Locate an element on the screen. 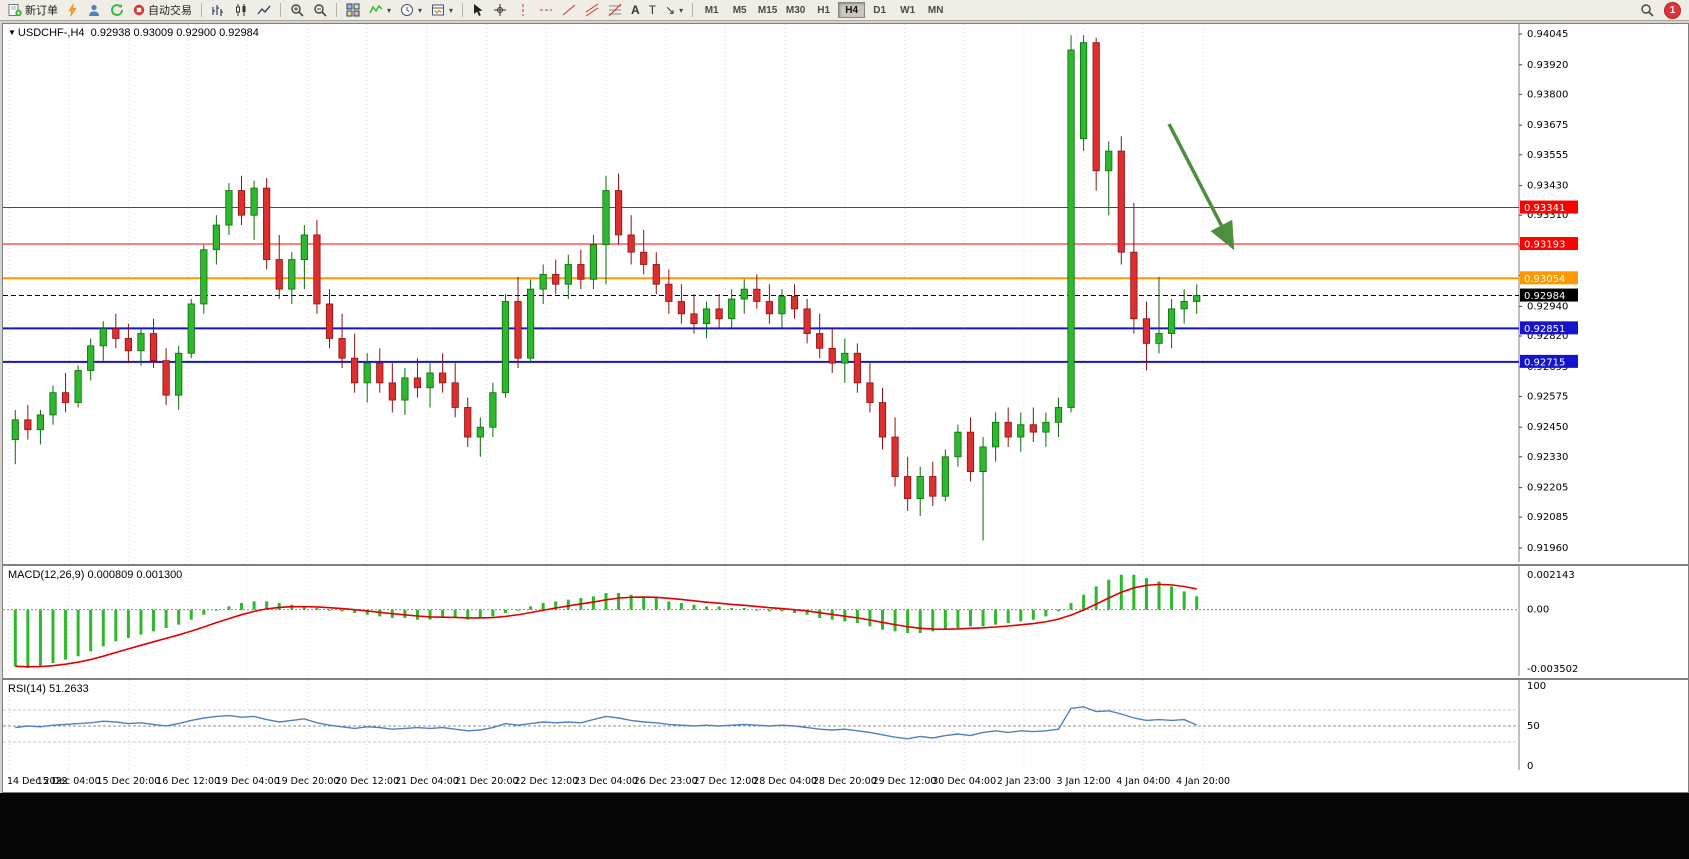 This screenshot has height=859, width=1689. notification-badge: 1 is located at coordinates (1672, 10).